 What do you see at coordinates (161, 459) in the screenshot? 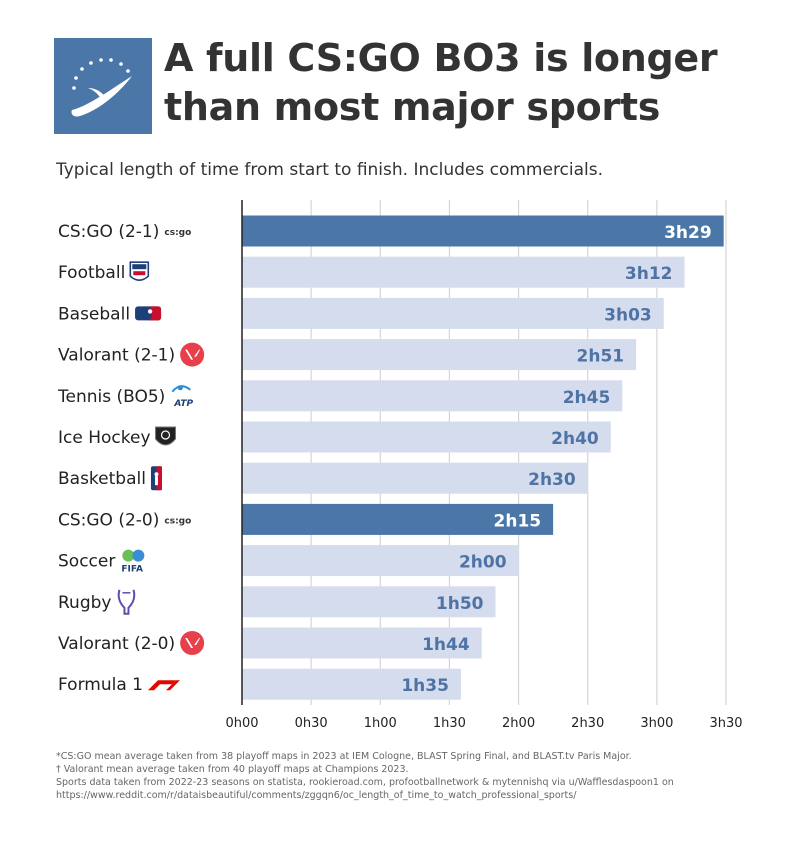
I see `category-icons: cs:go ATP cs:go FIFA` at bounding box center [161, 459].